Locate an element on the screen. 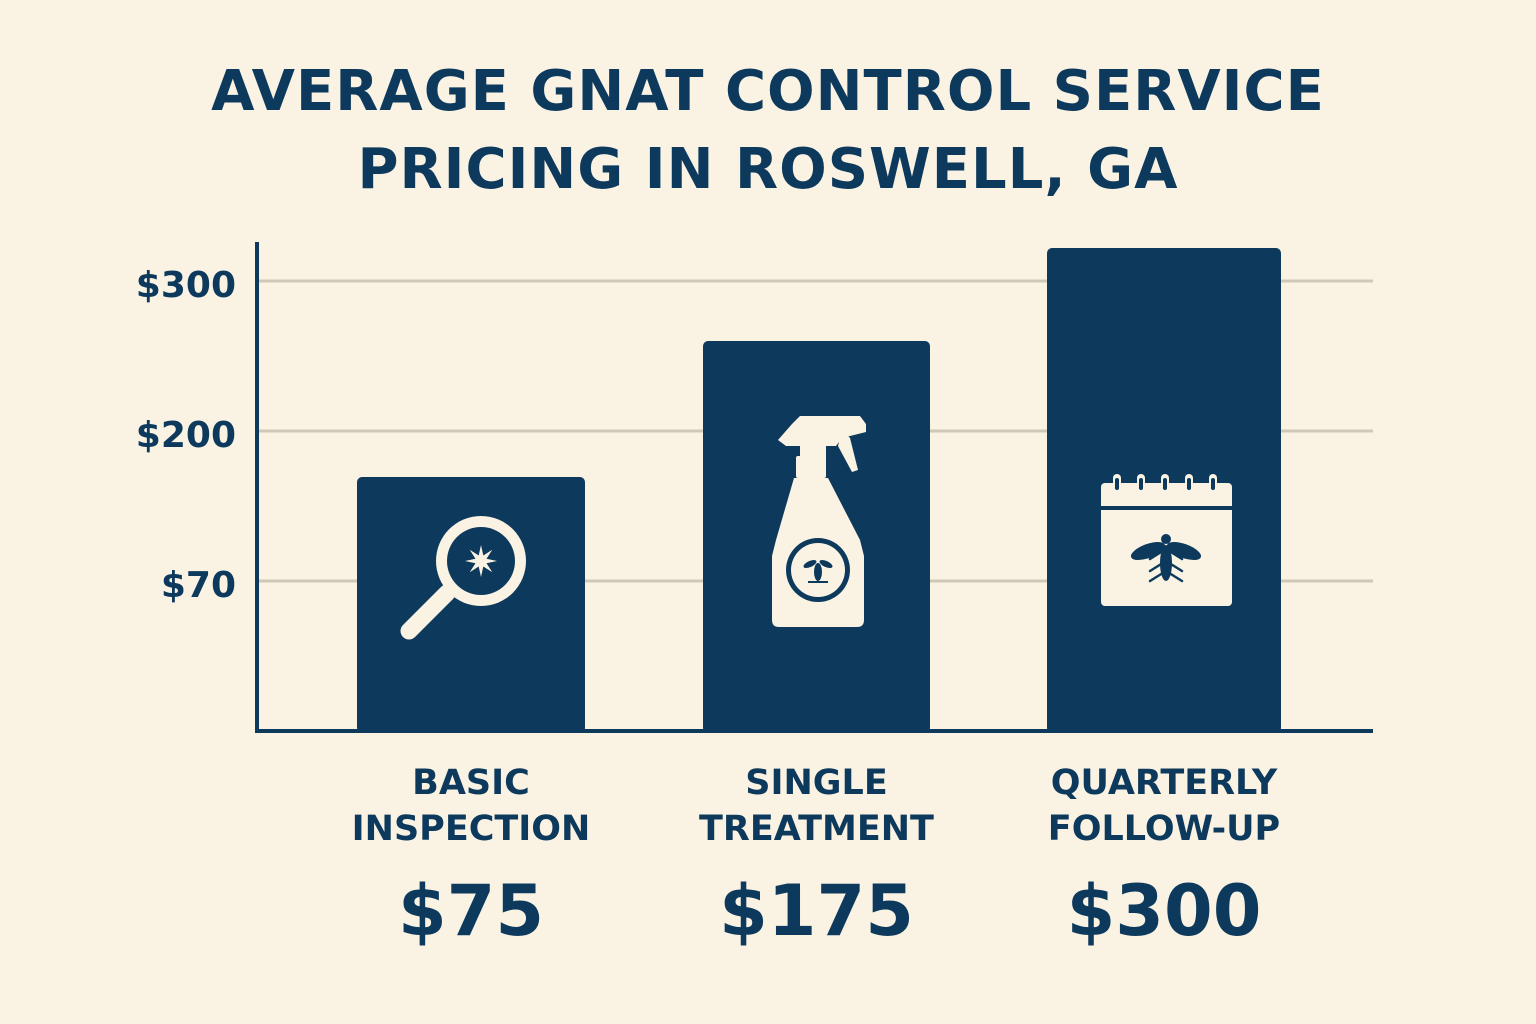 This screenshot has height=1024, width=1536. y-tick-label: $70 is located at coordinates (198, 585).